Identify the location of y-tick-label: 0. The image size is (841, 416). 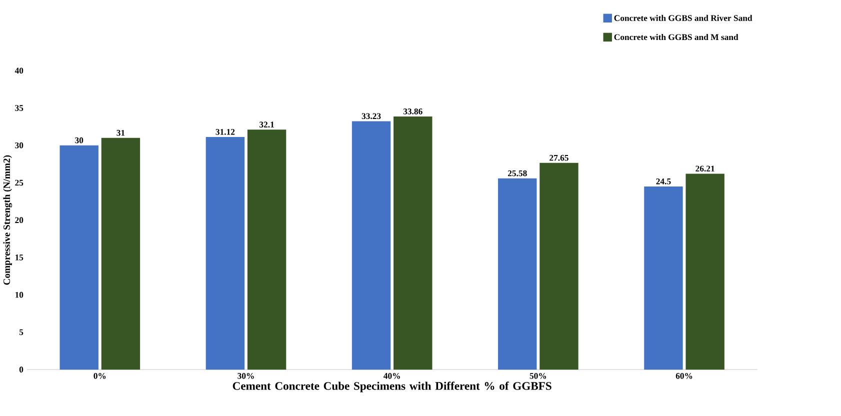
(21, 369).